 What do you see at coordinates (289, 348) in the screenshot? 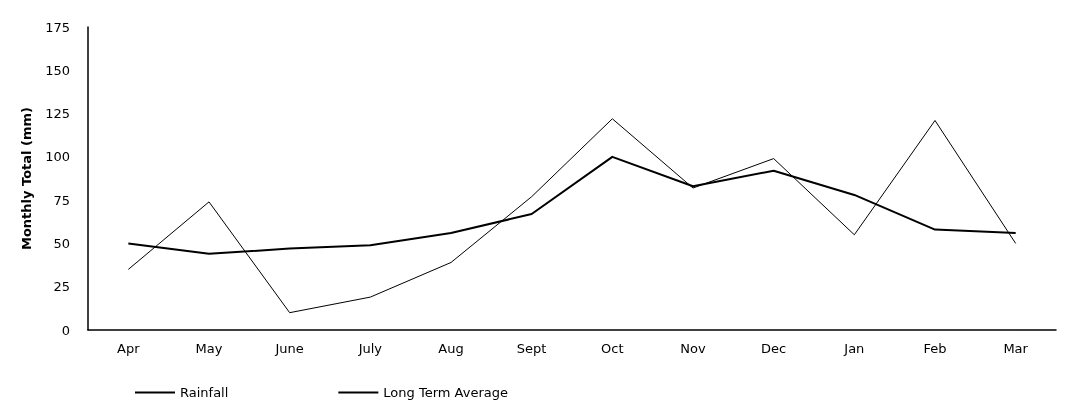
I see `x-tick-label: June` at bounding box center [289, 348].